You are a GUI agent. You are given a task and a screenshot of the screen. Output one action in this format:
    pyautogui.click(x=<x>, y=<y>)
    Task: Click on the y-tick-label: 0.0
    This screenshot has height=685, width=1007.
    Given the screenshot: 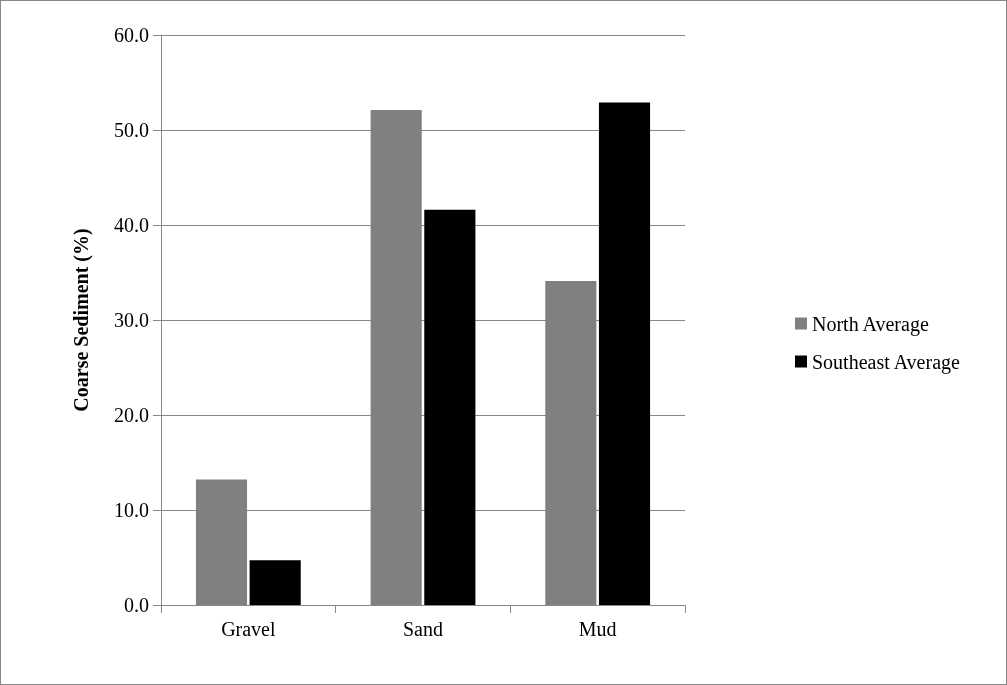 What is the action you would take?
    pyautogui.click(x=136, y=605)
    